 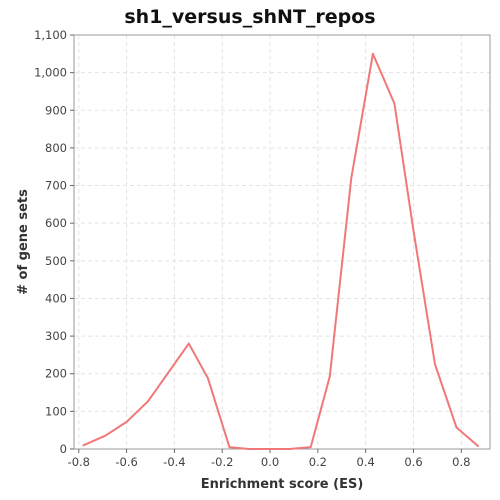 What do you see at coordinates (413, 462) in the screenshot?
I see `x-tick-label: 0.6` at bounding box center [413, 462].